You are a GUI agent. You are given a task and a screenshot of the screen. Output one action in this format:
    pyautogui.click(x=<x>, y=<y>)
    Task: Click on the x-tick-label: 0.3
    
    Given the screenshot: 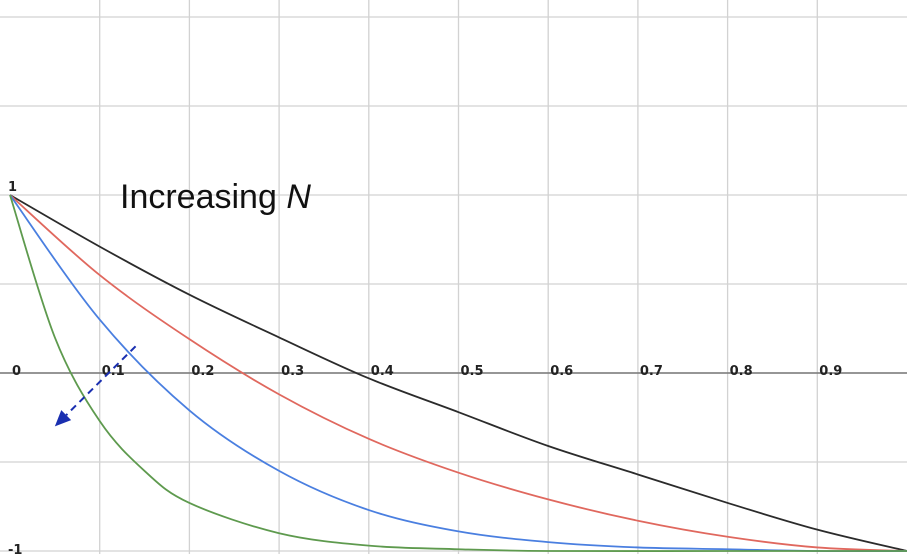 What is the action you would take?
    pyautogui.click(x=292, y=371)
    